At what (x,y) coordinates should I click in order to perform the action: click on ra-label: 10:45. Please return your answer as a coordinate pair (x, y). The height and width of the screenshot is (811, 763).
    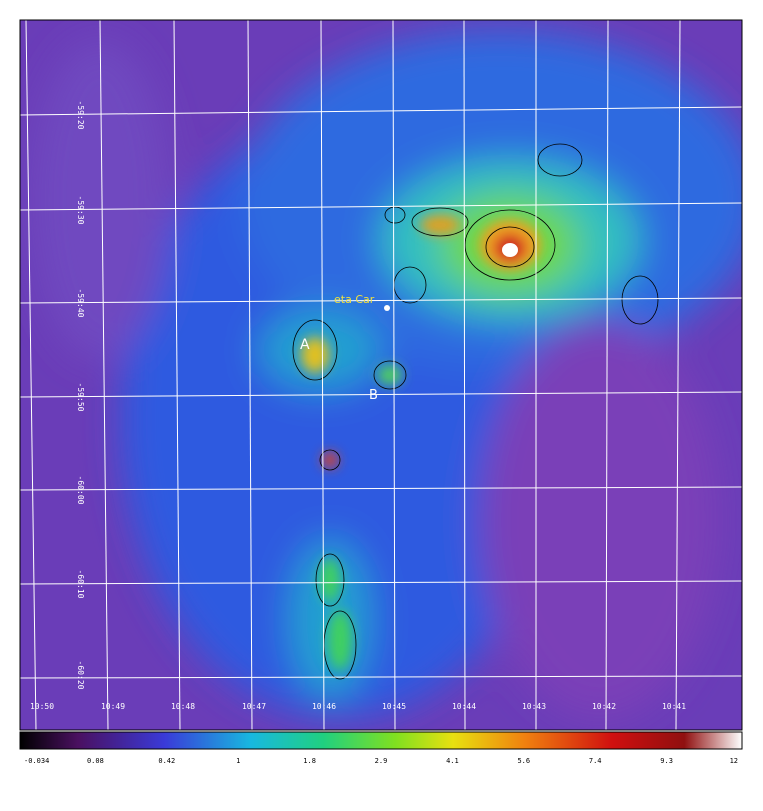
    Looking at the image, I should click on (394, 706).